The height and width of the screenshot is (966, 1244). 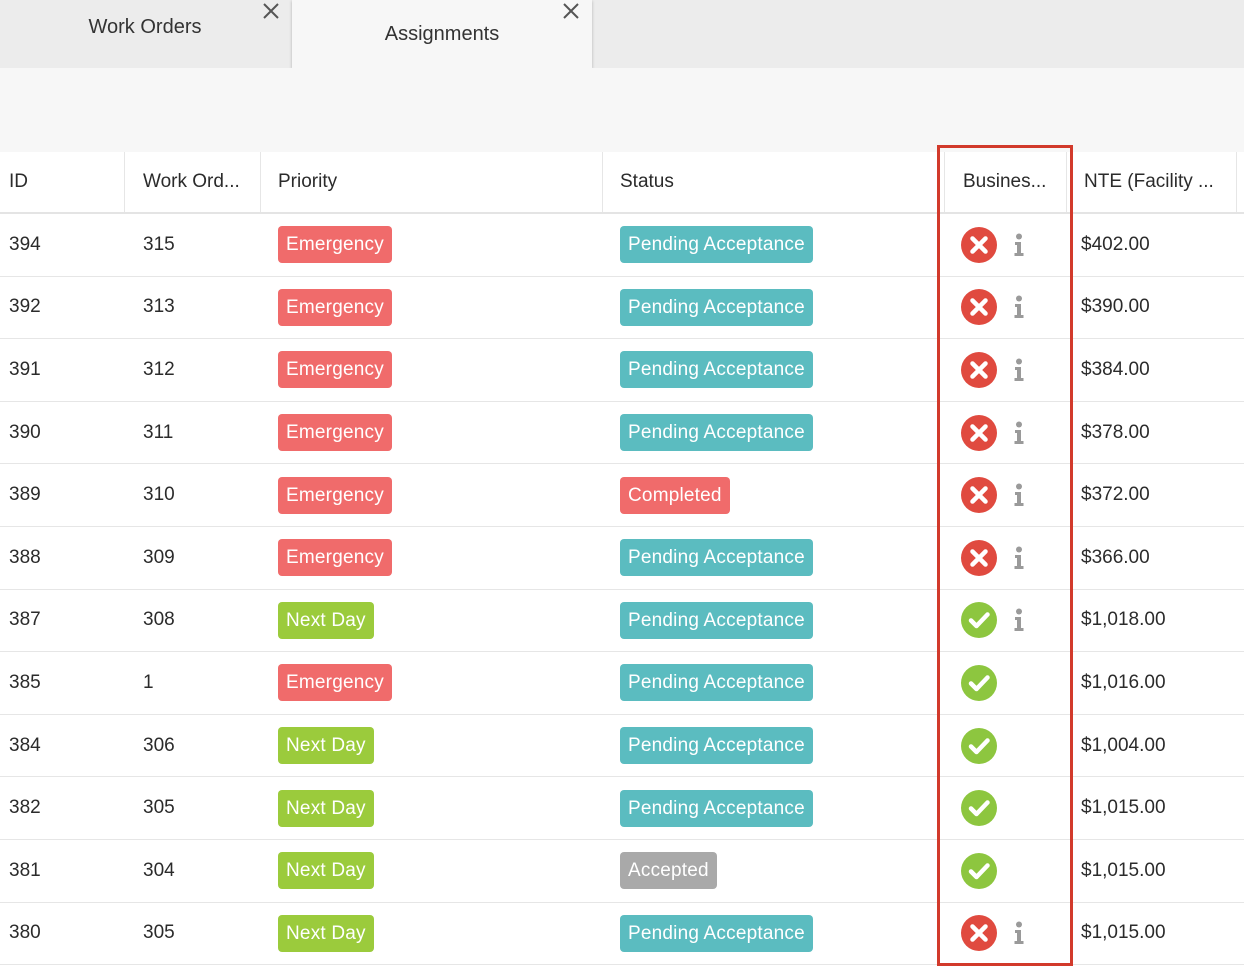 I want to click on cell-work-order: 308, so click(x=159, y=620).